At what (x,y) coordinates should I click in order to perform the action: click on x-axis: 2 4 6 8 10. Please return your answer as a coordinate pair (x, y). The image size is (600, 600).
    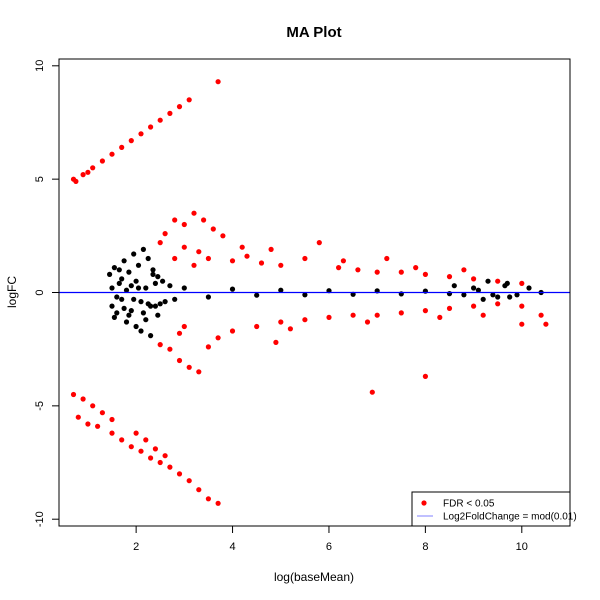
    Looking at the image, I should click on (330, 539).